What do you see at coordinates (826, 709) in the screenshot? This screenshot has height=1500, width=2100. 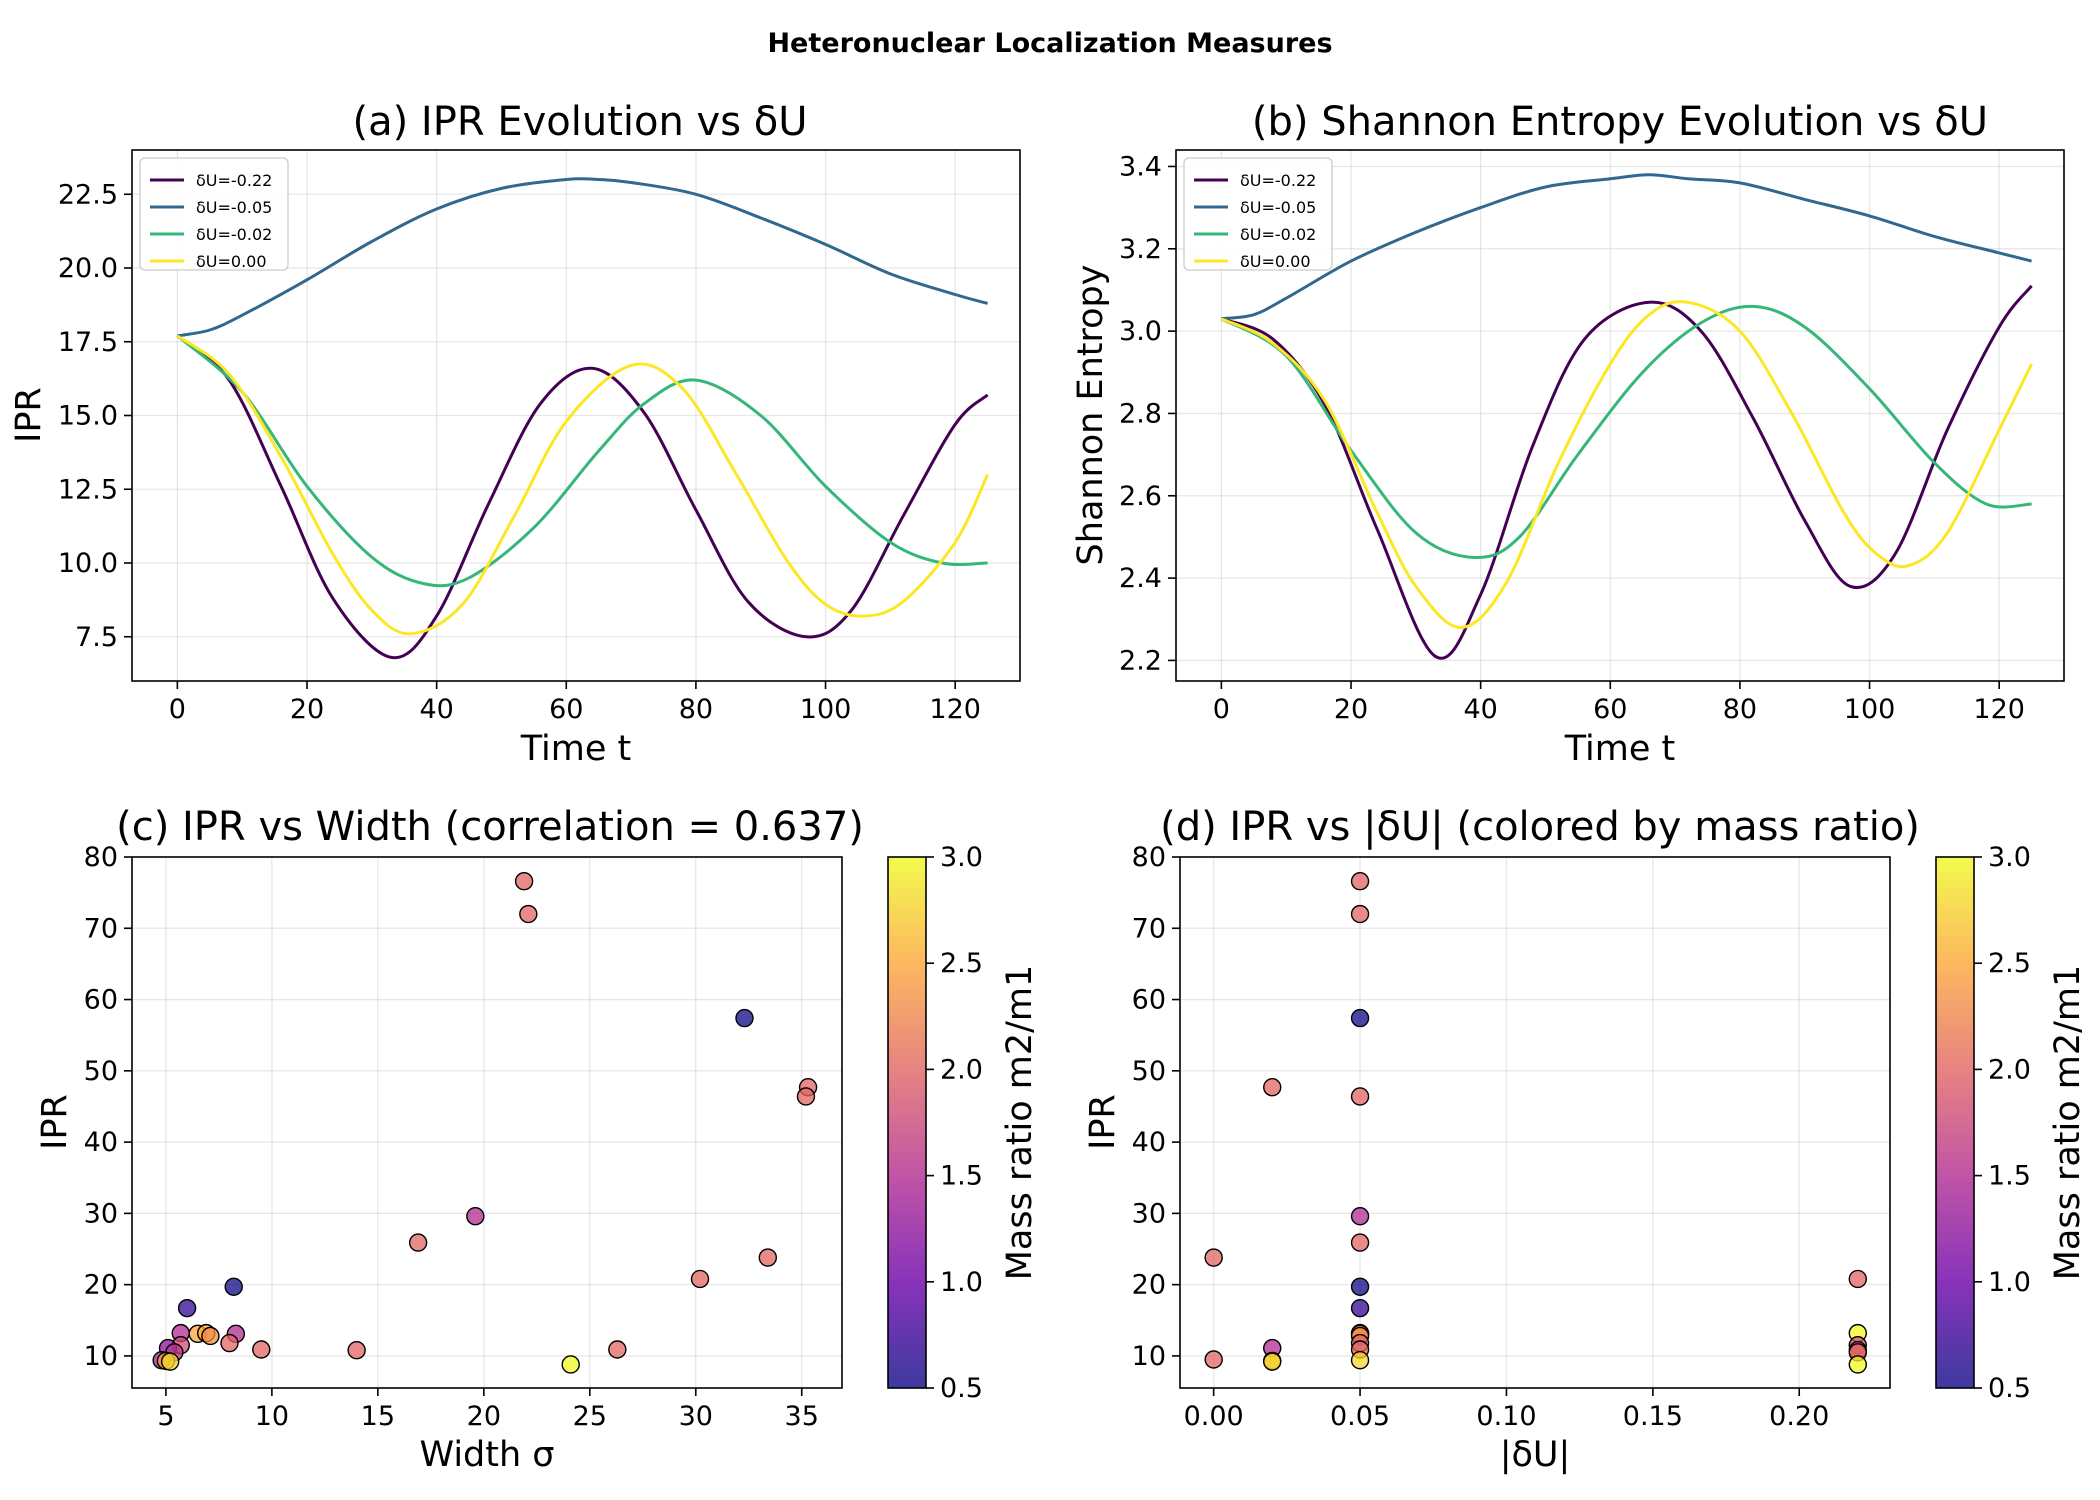 I see `panel-a-xtick-label: 100` at bounding box center [826, 709].